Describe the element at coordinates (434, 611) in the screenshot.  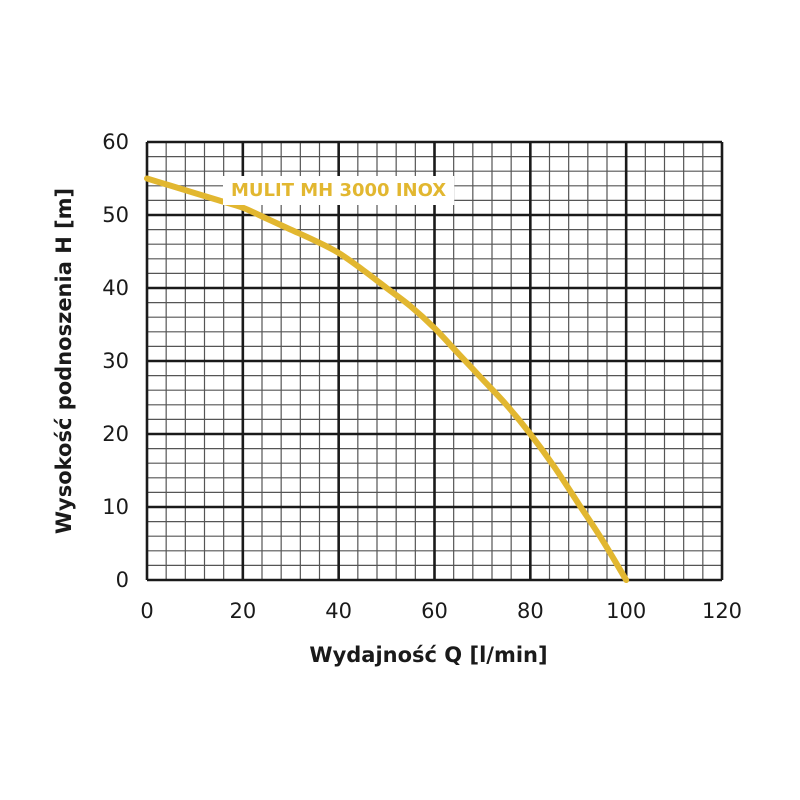
I see `x-tick-label: 60` at that location.